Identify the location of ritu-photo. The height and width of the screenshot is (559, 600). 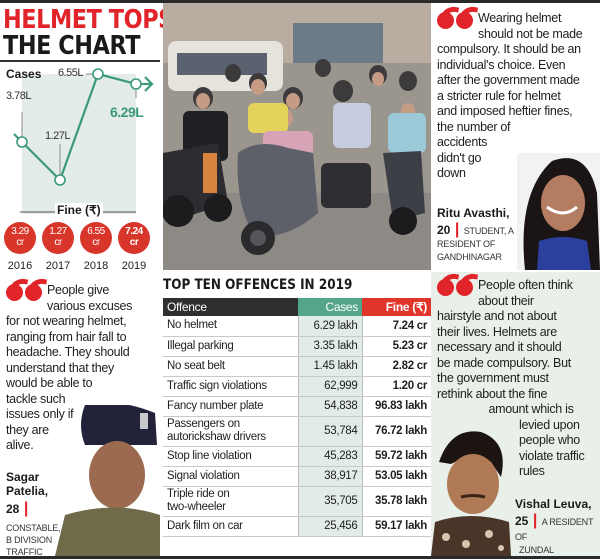
(558, 211).